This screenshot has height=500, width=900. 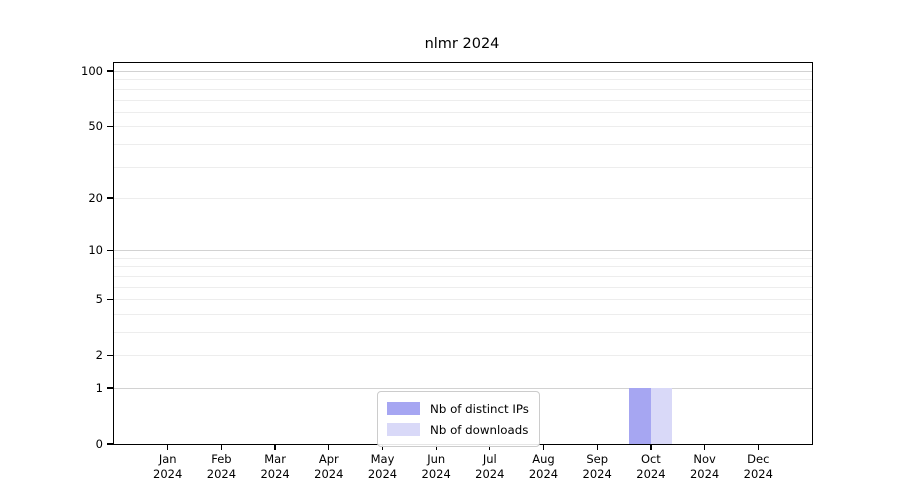 I want to click on x-tick-mark-mar, so click(x=275, y=447).